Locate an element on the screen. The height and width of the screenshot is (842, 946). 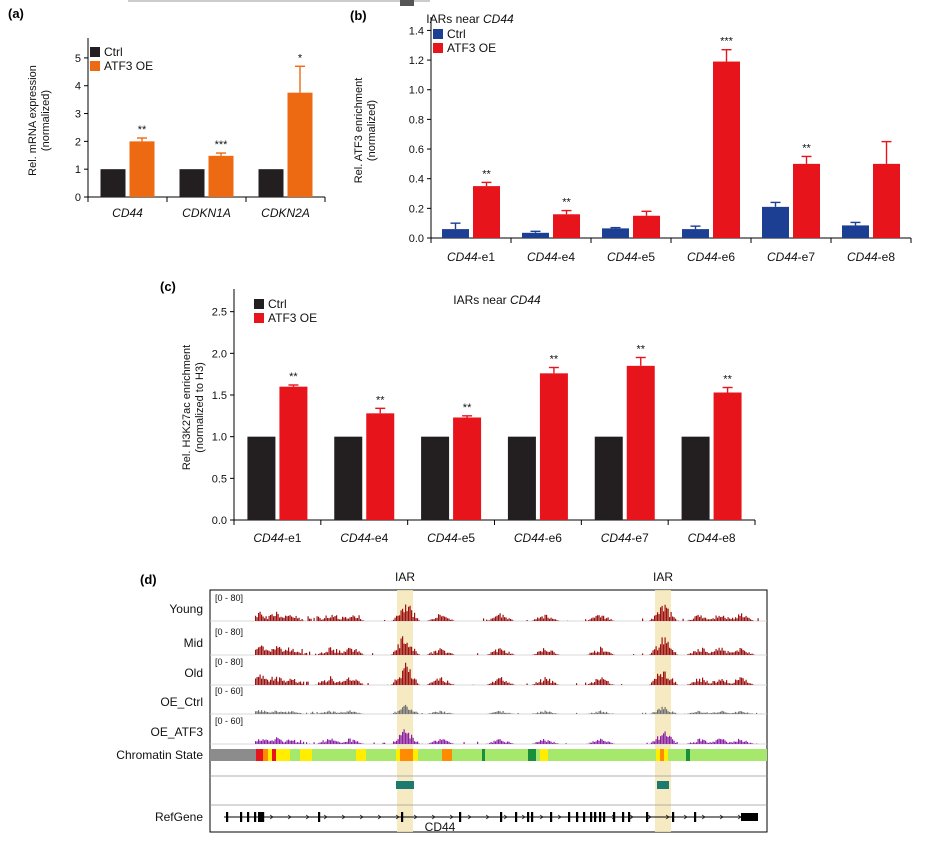
legend-label: ATF3 OE is located at coordinates (128, 66).